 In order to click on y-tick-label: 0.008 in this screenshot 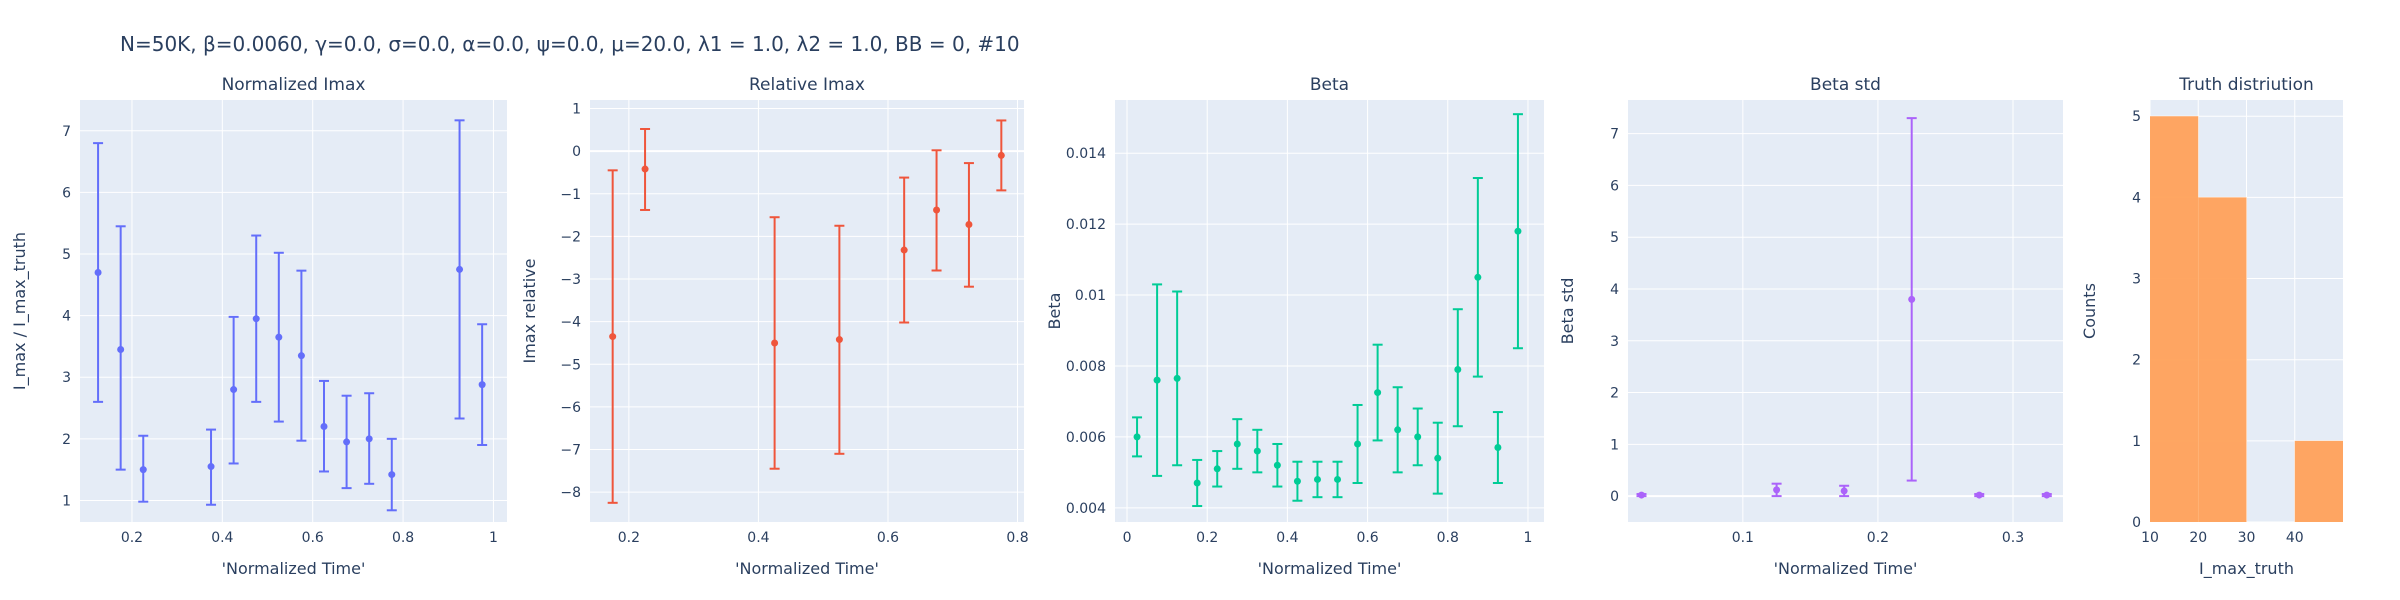, I will do `click(1086, 367)`.